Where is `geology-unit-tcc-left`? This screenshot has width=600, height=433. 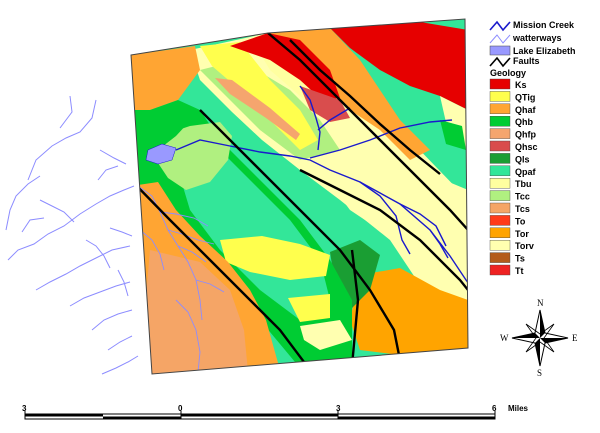
geology-unit-tcc-left is located at coordinates (194, 156).